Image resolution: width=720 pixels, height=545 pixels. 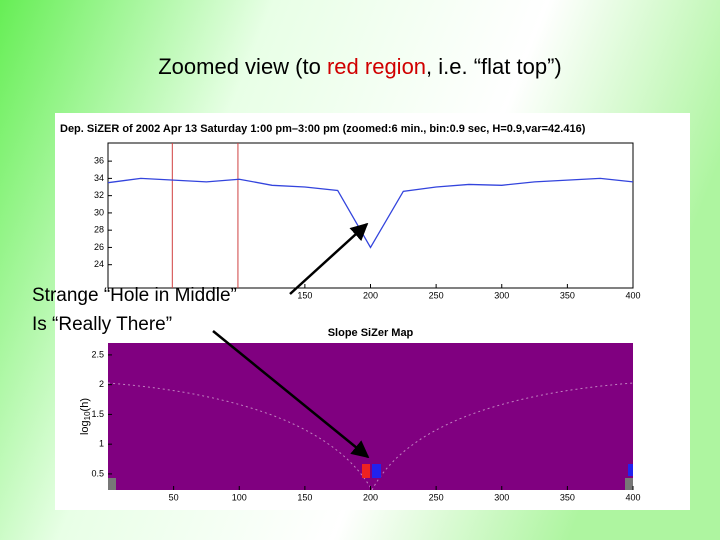 What do you see at coordinates (102, 324) in the screenshot?
I see `annotation: Is “Really There”` at bounding box center [102, 324].